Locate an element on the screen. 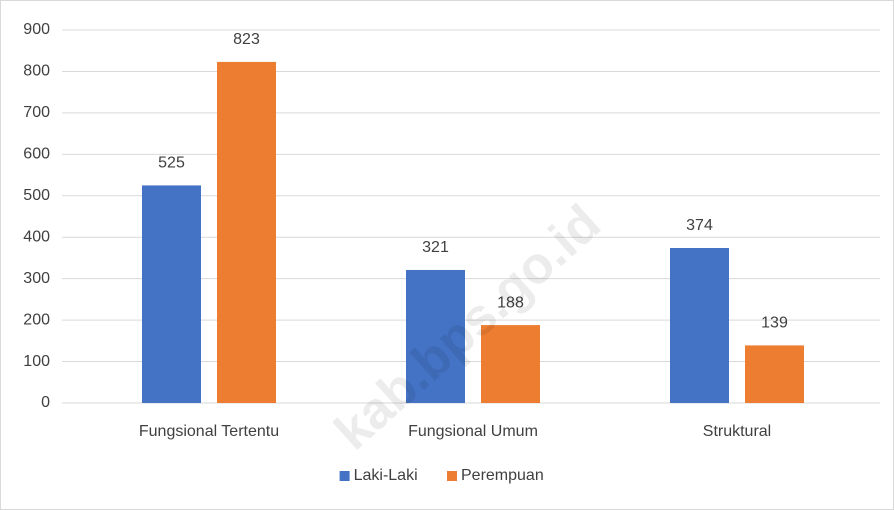 This screenshot has height=510, width=894. data-label: 139 is located at coordinates (774, 323).